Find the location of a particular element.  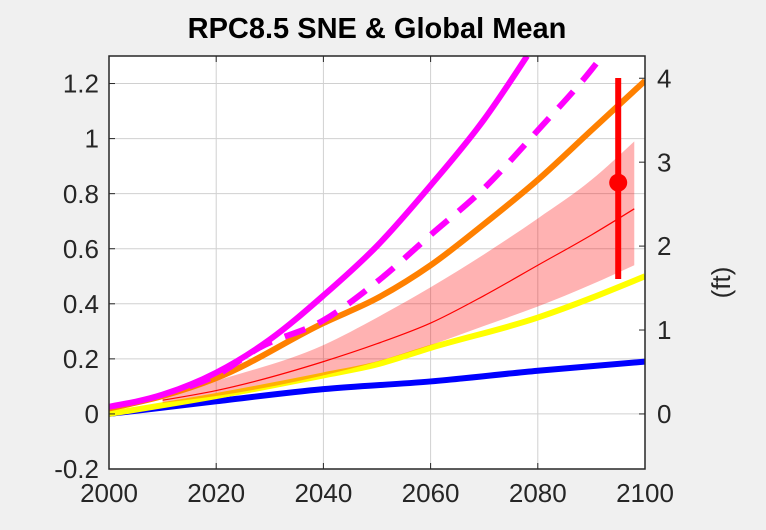

x-tick-label: 2100 is located at coordinates (645, 493).